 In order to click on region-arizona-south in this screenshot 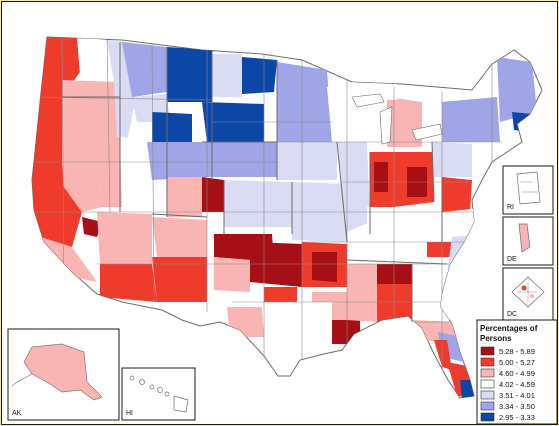, I will do `click(128, 283)`.